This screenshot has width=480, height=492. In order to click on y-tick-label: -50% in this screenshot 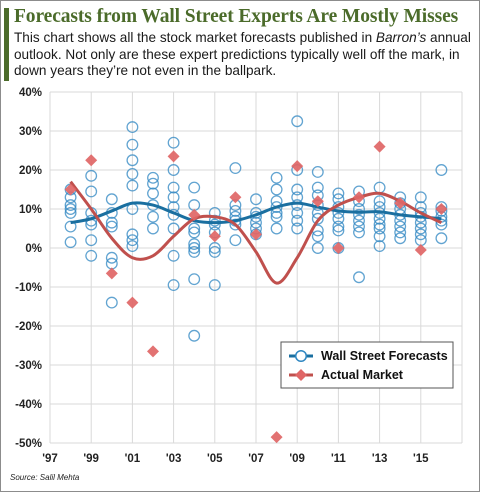, I will do `click(28, 444)`.